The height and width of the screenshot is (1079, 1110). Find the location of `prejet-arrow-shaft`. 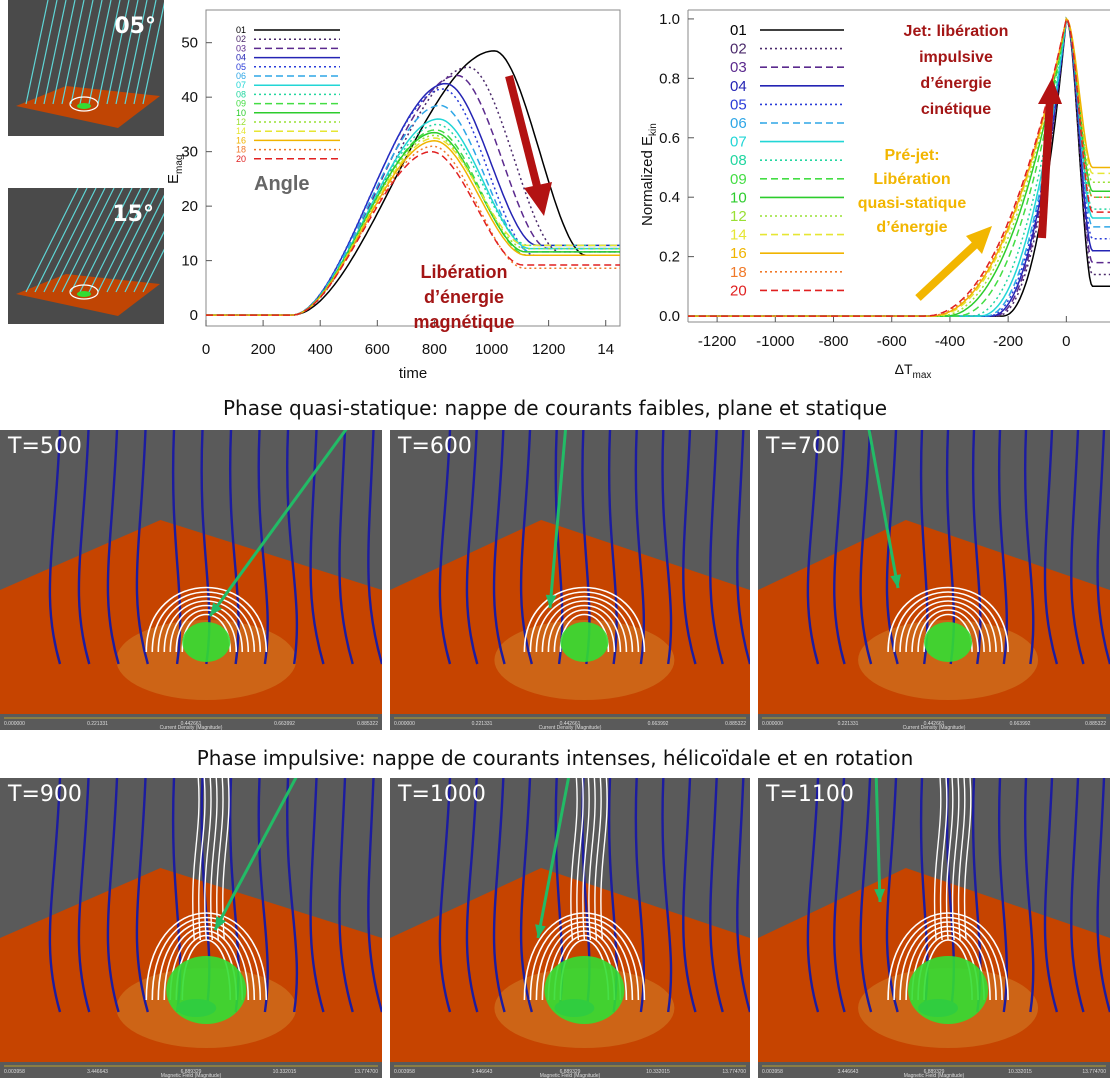

prejet-arrow-shaft is located at coordinates (947, 271).